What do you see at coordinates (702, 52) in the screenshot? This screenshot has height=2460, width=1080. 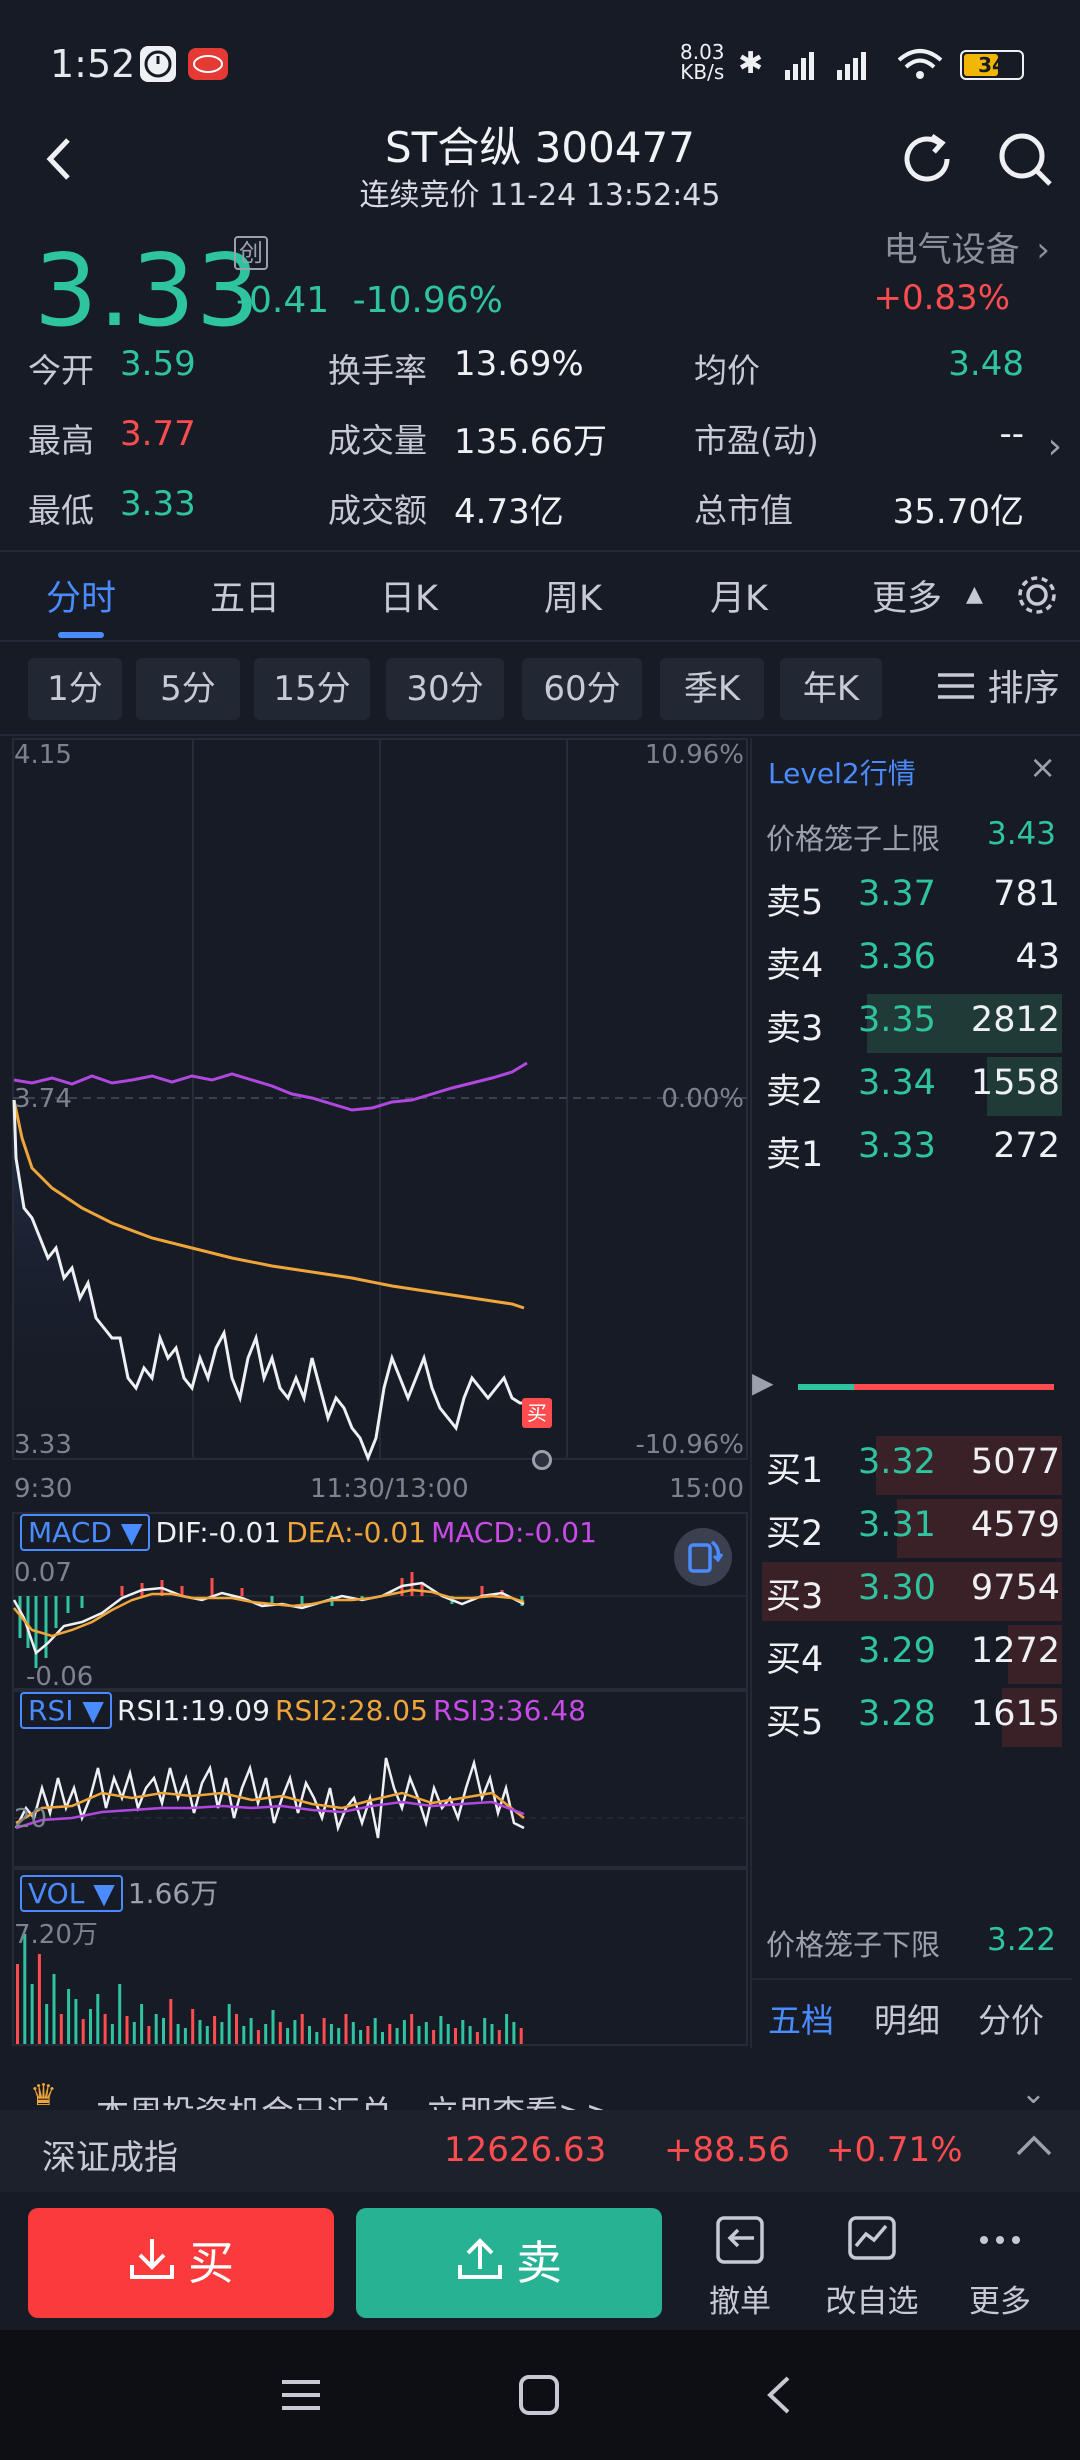 I see `net-speed-value: 8.03` at bounding box center [702, 52].